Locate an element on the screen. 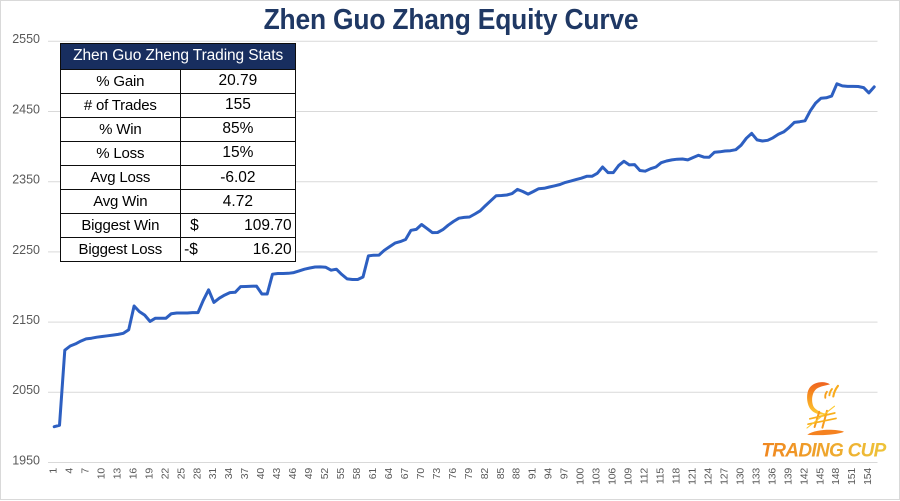 Image resolution: width=900 pixels, height=501 pixels. svg-text: 52 is located at coordinates (325, 474).